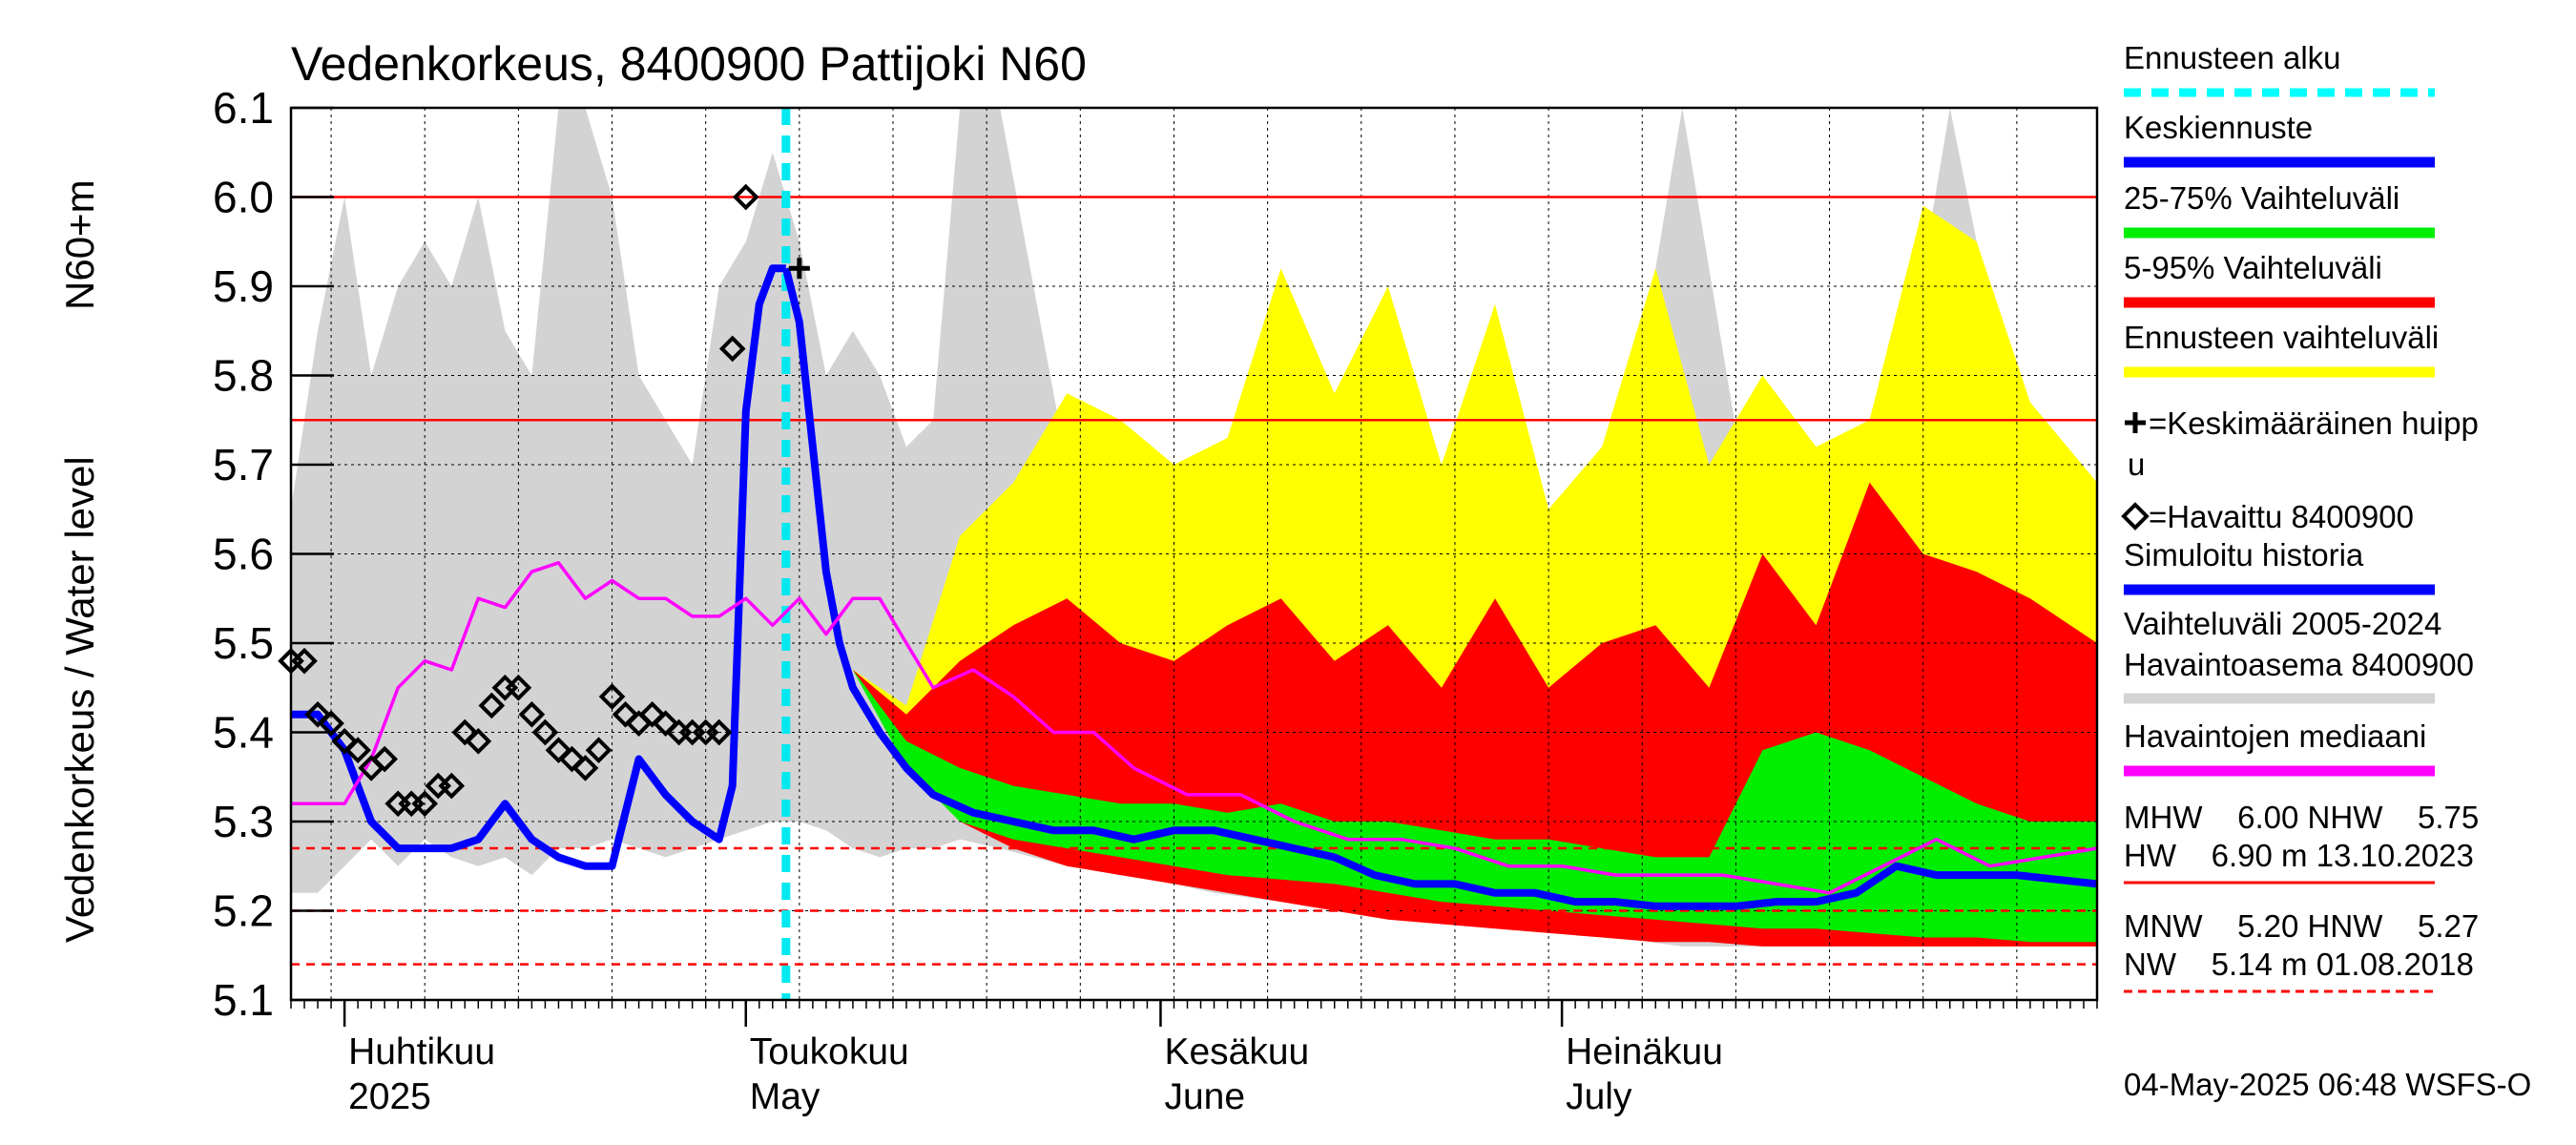 The width and height of the screenshot is (2576, 1145). What do you see at coordinates (2275, 736) in the screenshot?
I see `legend-label: Havaintojen mediaani` at bounding box center [2275, 736].